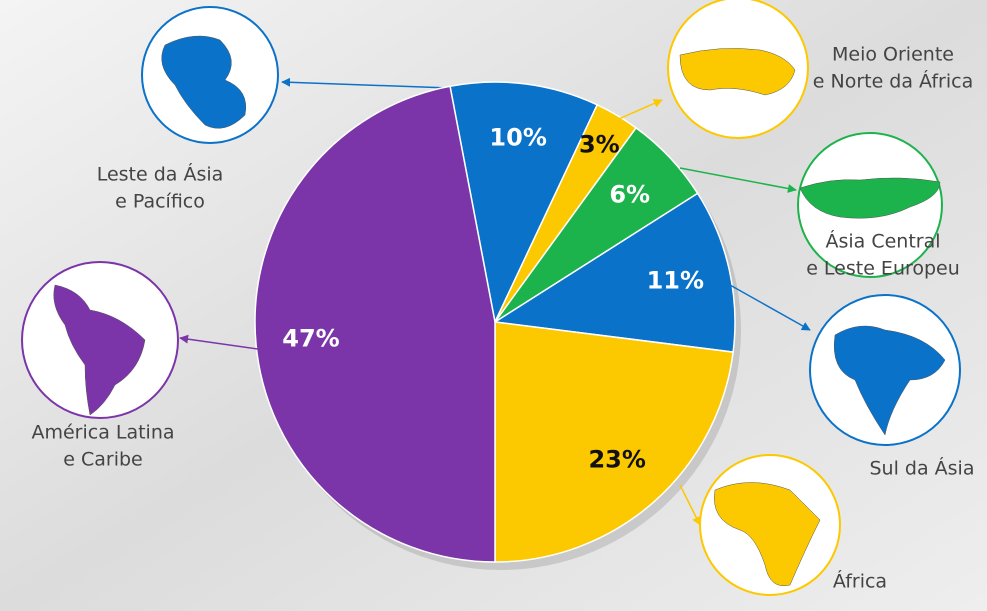 This screenshot has width=987, height=611. I want to click on category-label: Leste da Ásia, so click(160, 174).